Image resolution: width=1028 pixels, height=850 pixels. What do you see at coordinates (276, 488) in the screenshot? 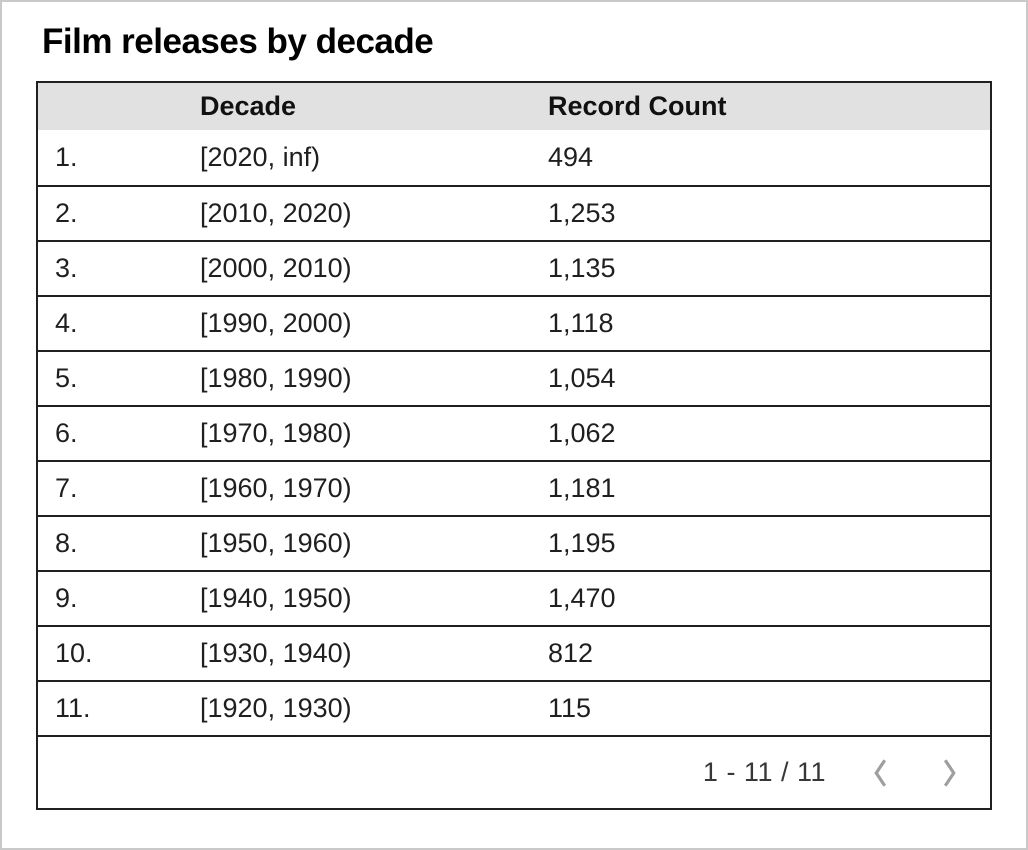
I see `row-decade: [1960, 1970)` at bounding box center [276, 488].